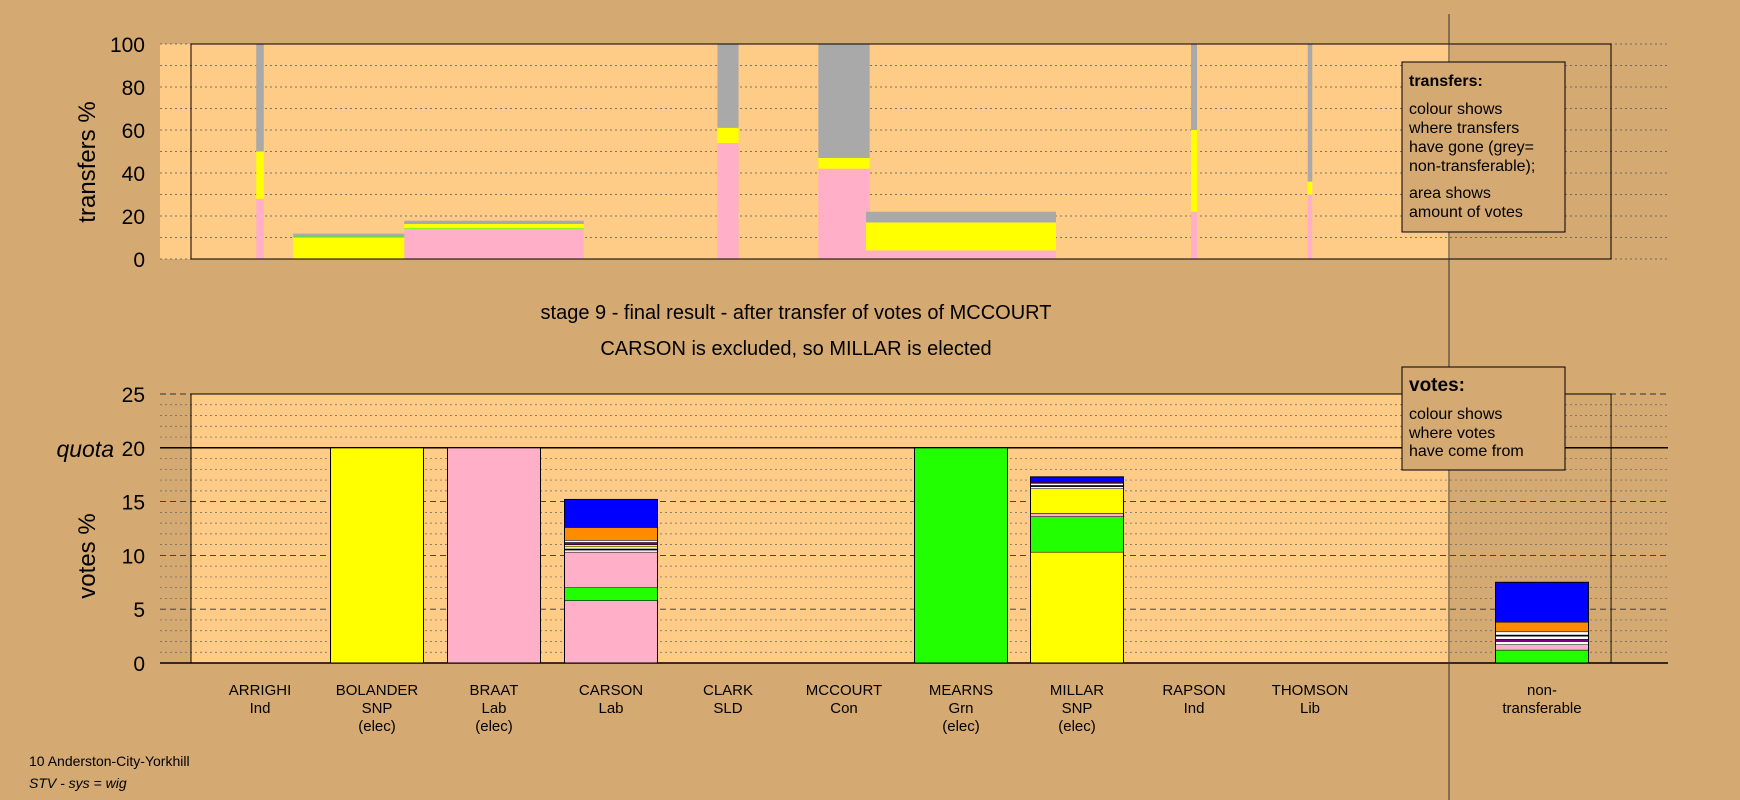 The width and height of the screenshot is (1740, 800). What do you see at coordinates (1451, 433) in the screenshot?
I see `votes-legend-line: where votes` at bounding box center [1451, 433].